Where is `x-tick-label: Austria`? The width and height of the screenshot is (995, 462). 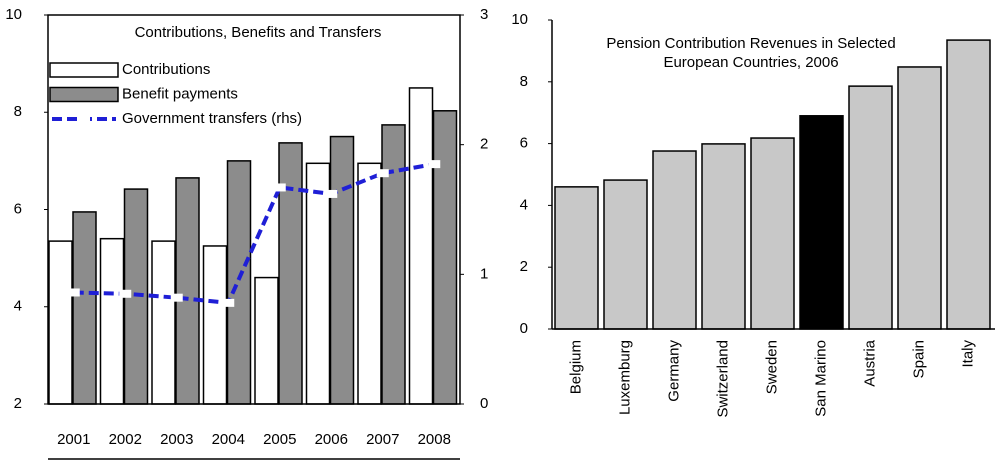 x-tick-label: Austria is located at coordinates (869, 362).